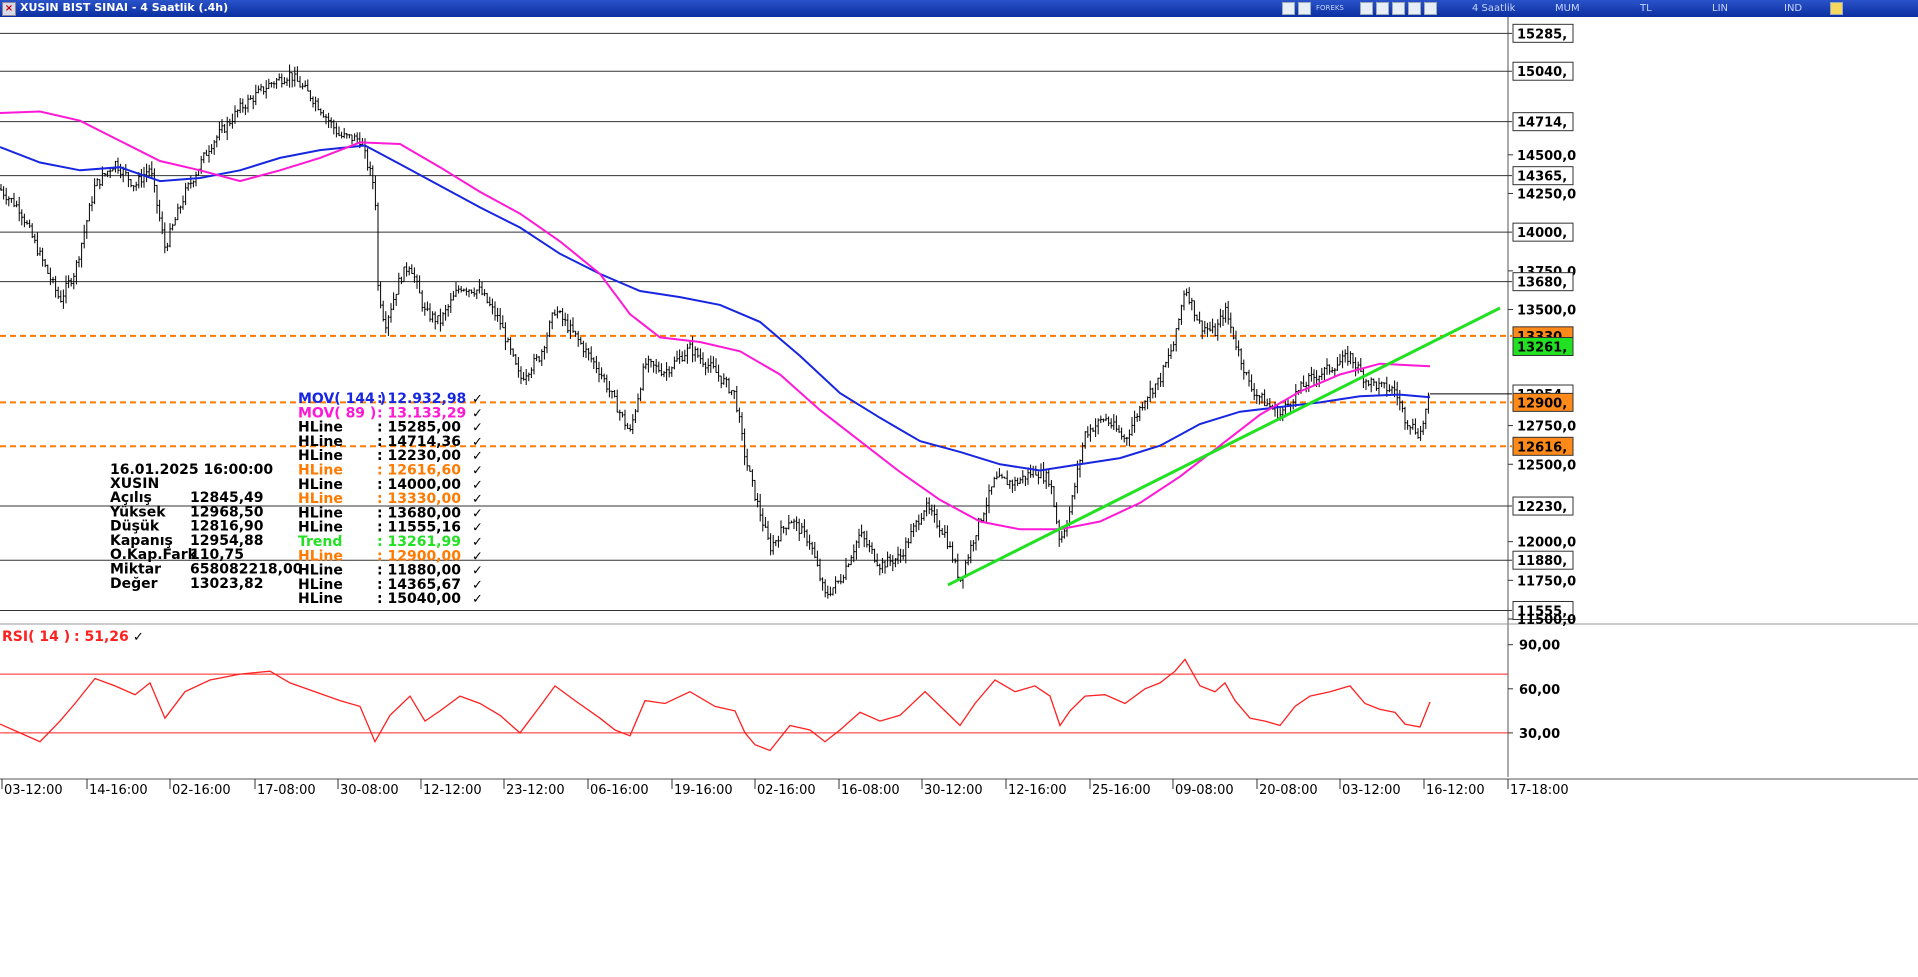  I want to click on time-tick-label: 20-08:00, so click(1288, 790).